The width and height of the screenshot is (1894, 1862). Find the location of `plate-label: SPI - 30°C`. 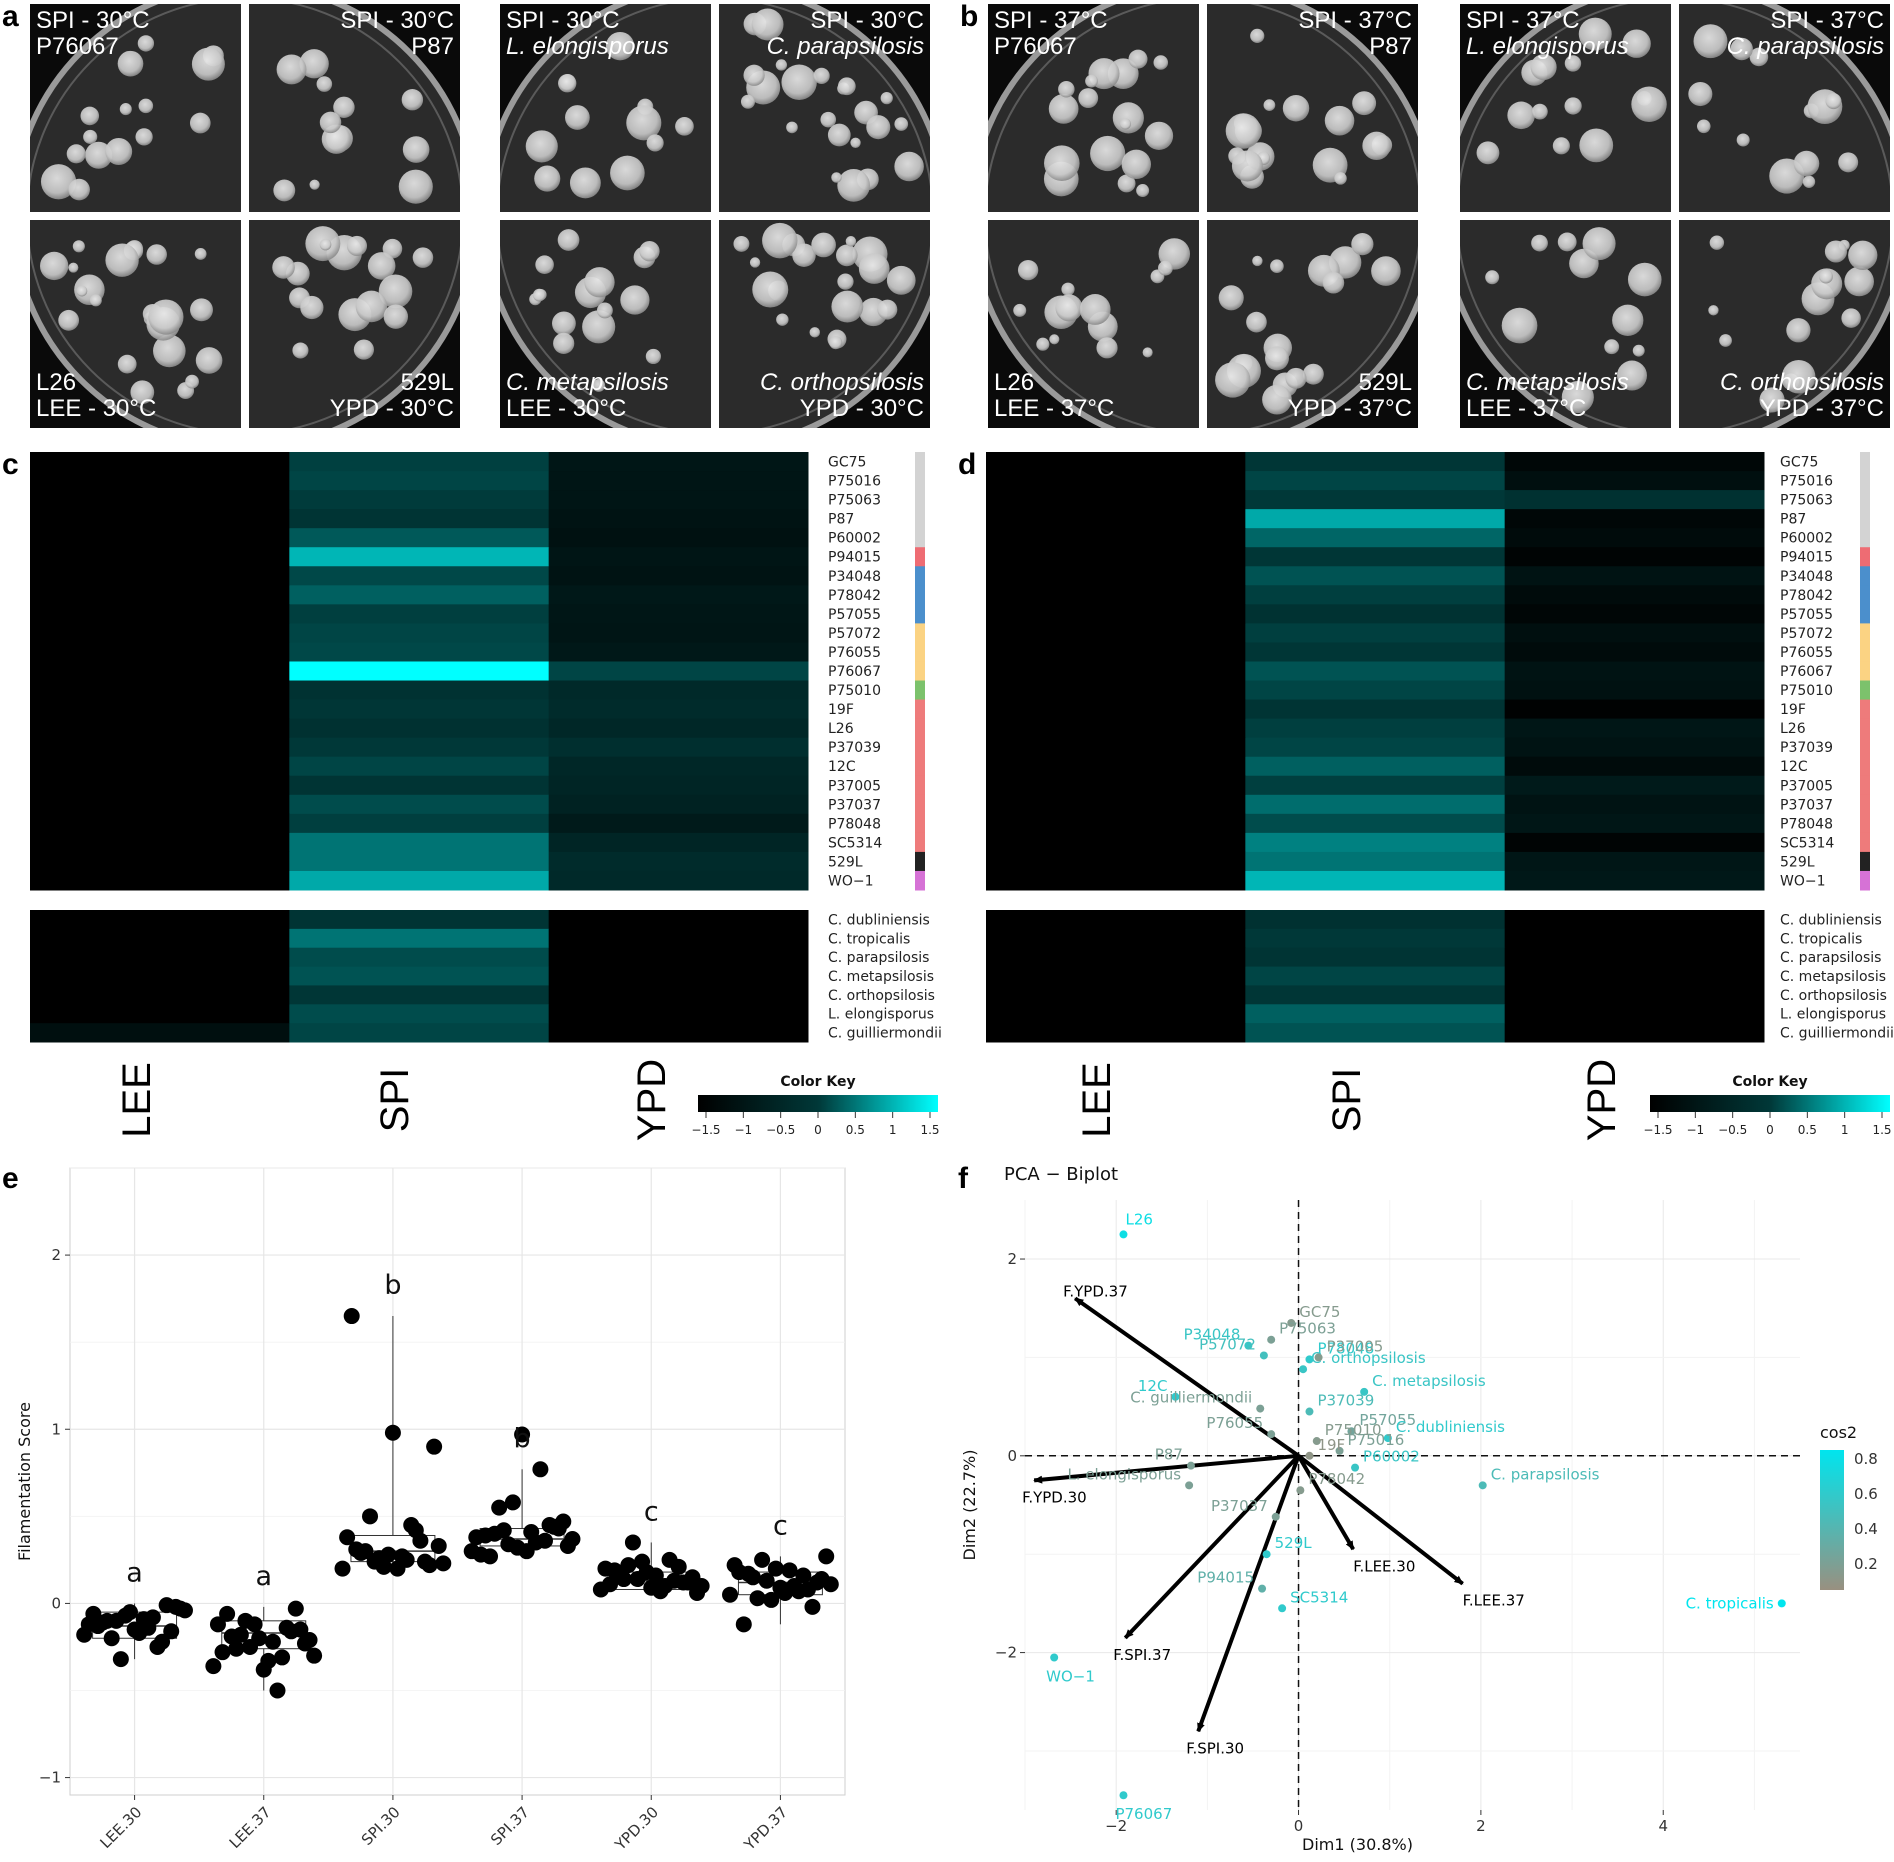

plate-label: SPI - 30°C is located at coordinates (867, 20).